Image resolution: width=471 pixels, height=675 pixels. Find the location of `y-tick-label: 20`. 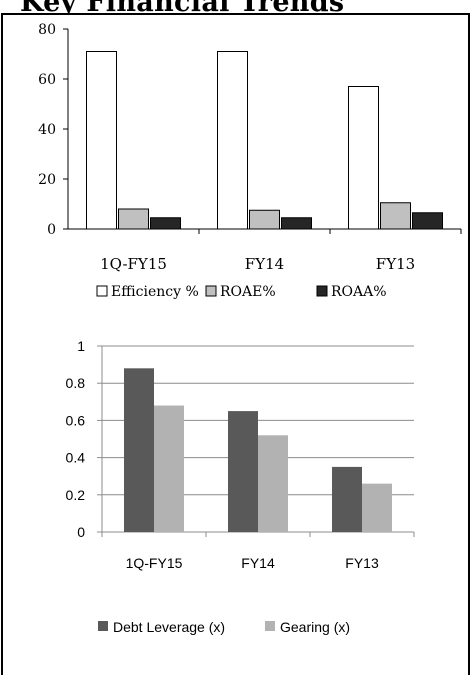

y-tick-label: 20 is located at coordinates (47, 180).